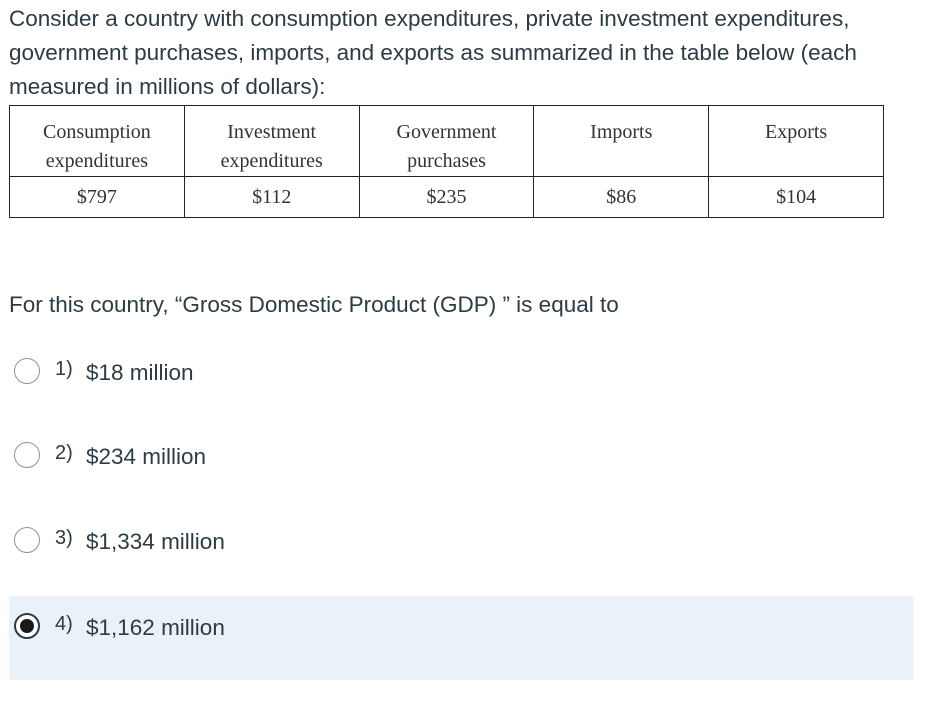  What do you see at coordinates (461, 383) in the screenshot?
I see `answer-option-1: 1) $18 million` at bounding box center [461, 383].